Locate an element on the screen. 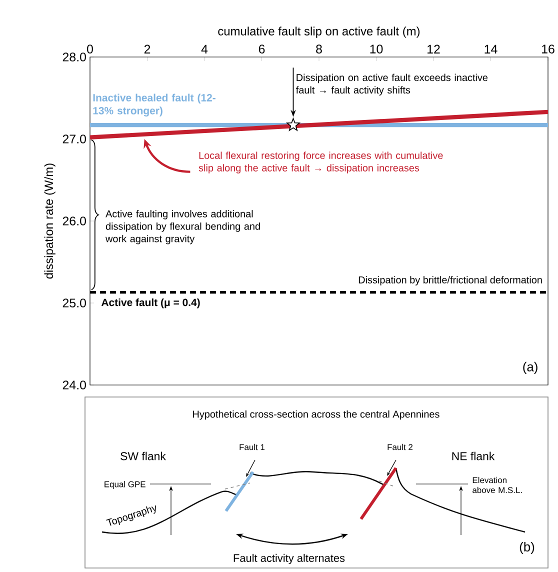 The image size is (558, 572). x-tick-label: 2 is located at coordinates (147, 49).